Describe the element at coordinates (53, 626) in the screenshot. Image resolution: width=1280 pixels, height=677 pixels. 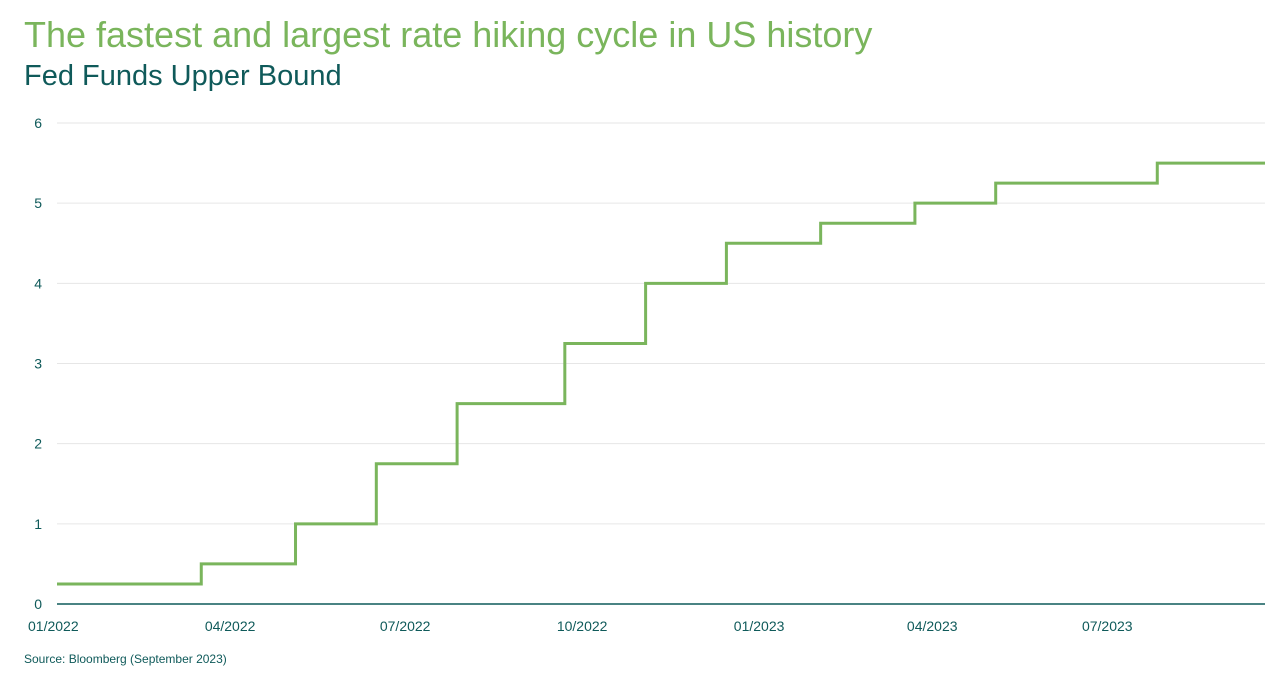
I see `x-tick-label: 01/2022` at that location.